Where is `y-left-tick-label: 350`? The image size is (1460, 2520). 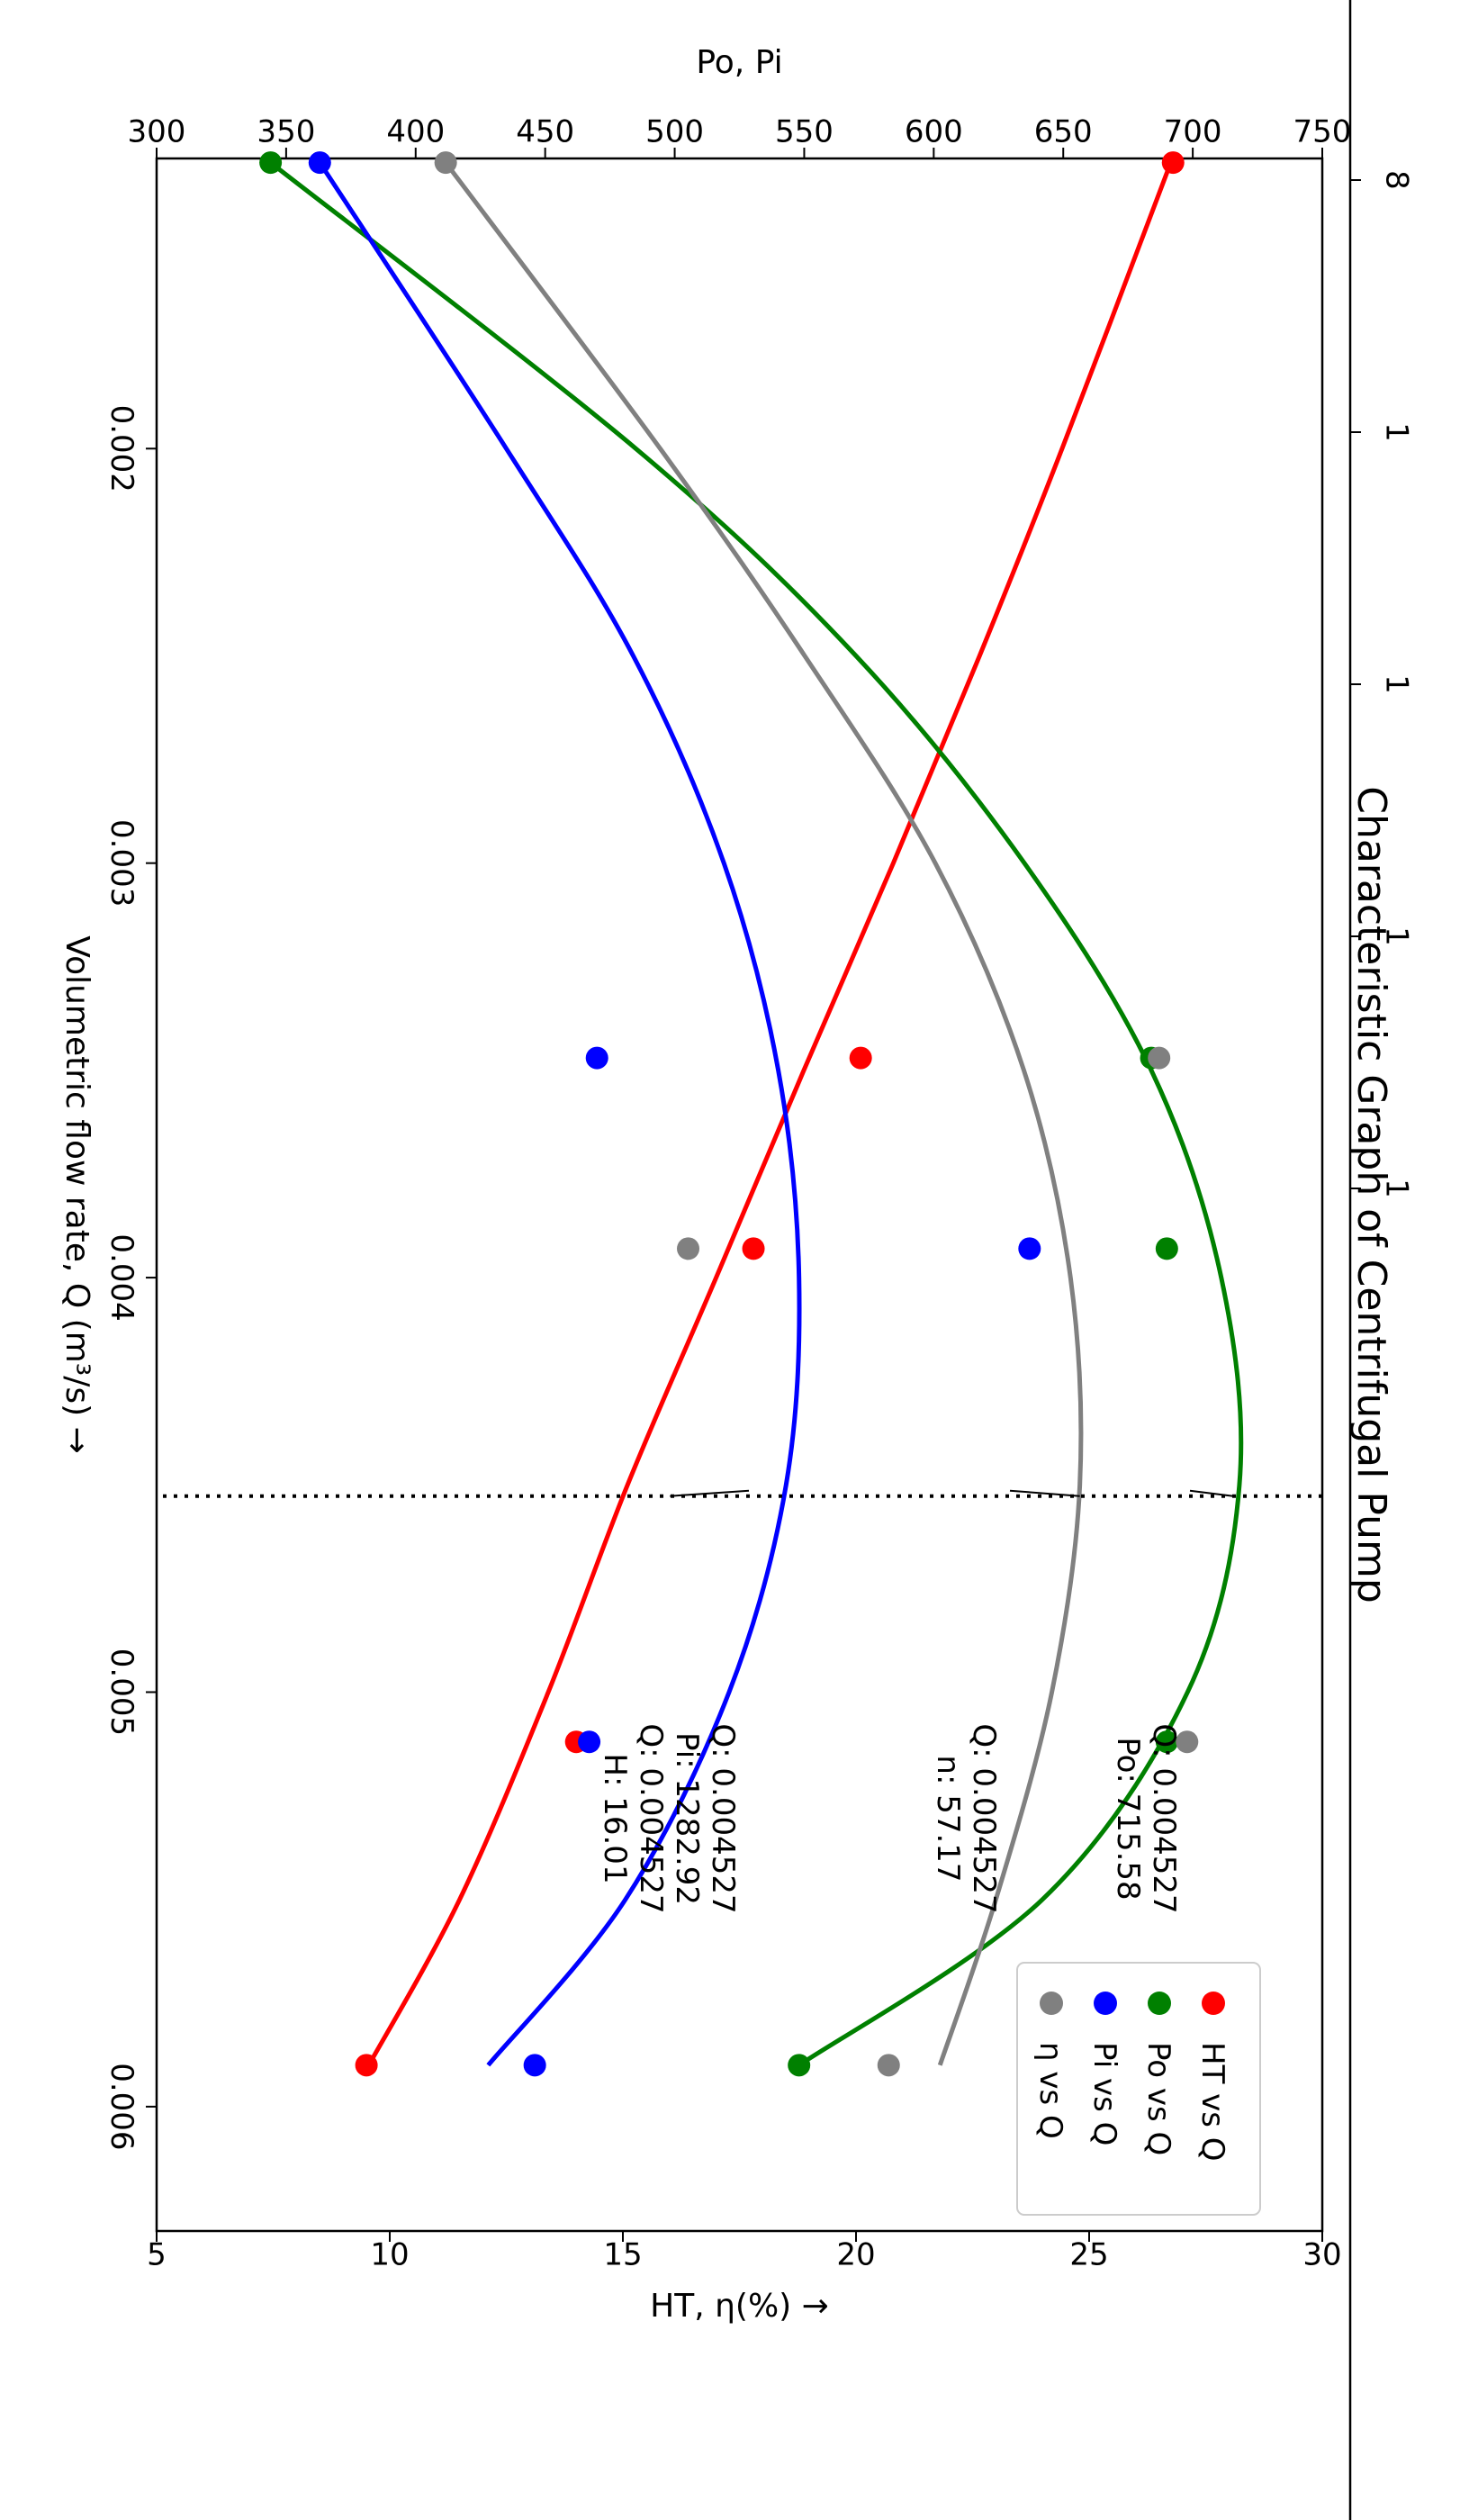
y-left-tick-label: 350 is located at coordinates (286, 132).